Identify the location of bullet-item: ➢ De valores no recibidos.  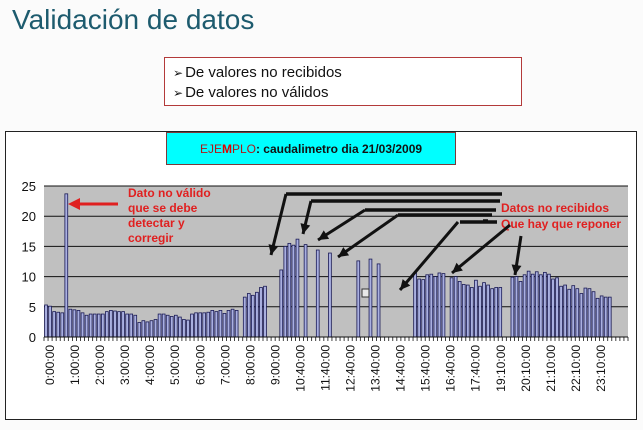
(347, 73).